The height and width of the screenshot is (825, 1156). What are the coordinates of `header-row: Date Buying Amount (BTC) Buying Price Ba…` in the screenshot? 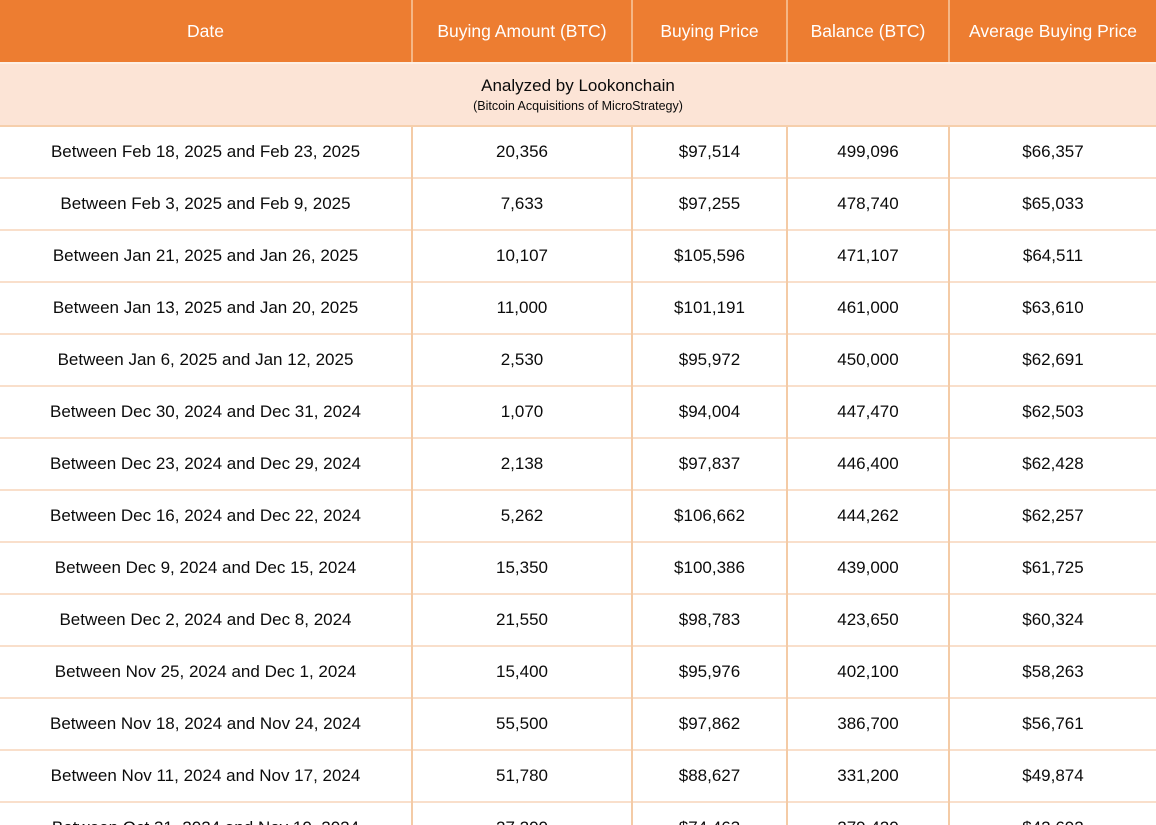 It's located at (578, 32).